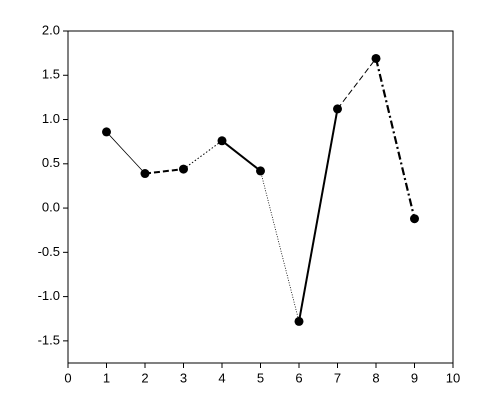 This screenshot has width=500, height=413. I want to click on y-tick-label: -0.5, so click(49, 251).